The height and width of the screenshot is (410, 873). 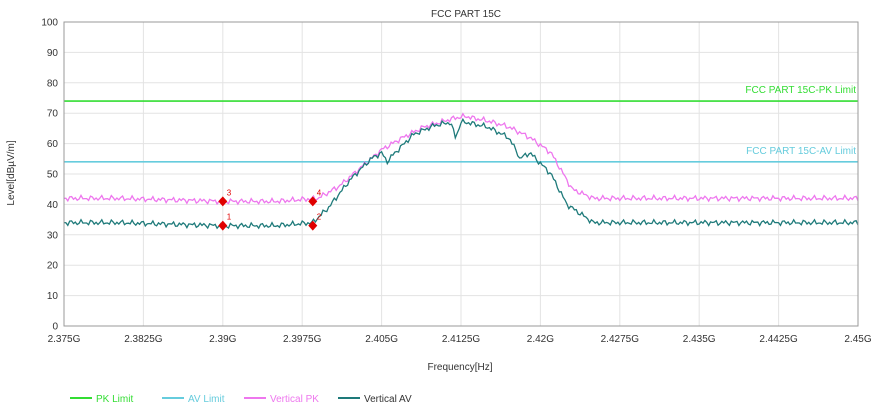 I want to click on x-tick-label: 2.3975G, so click(x=302, y=339).